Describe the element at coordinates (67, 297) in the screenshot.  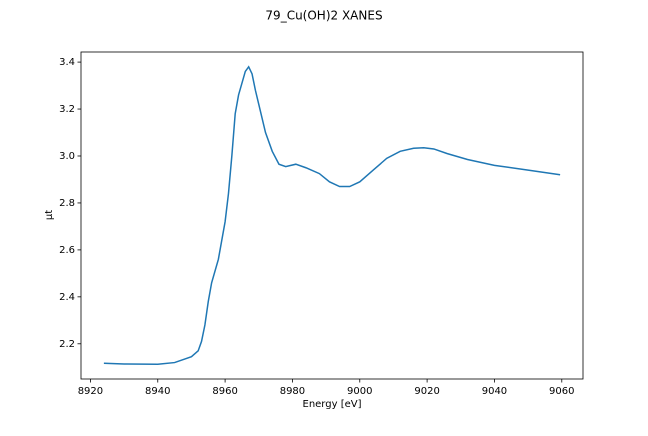
I see `y-tick-label: 2.4` at that location.